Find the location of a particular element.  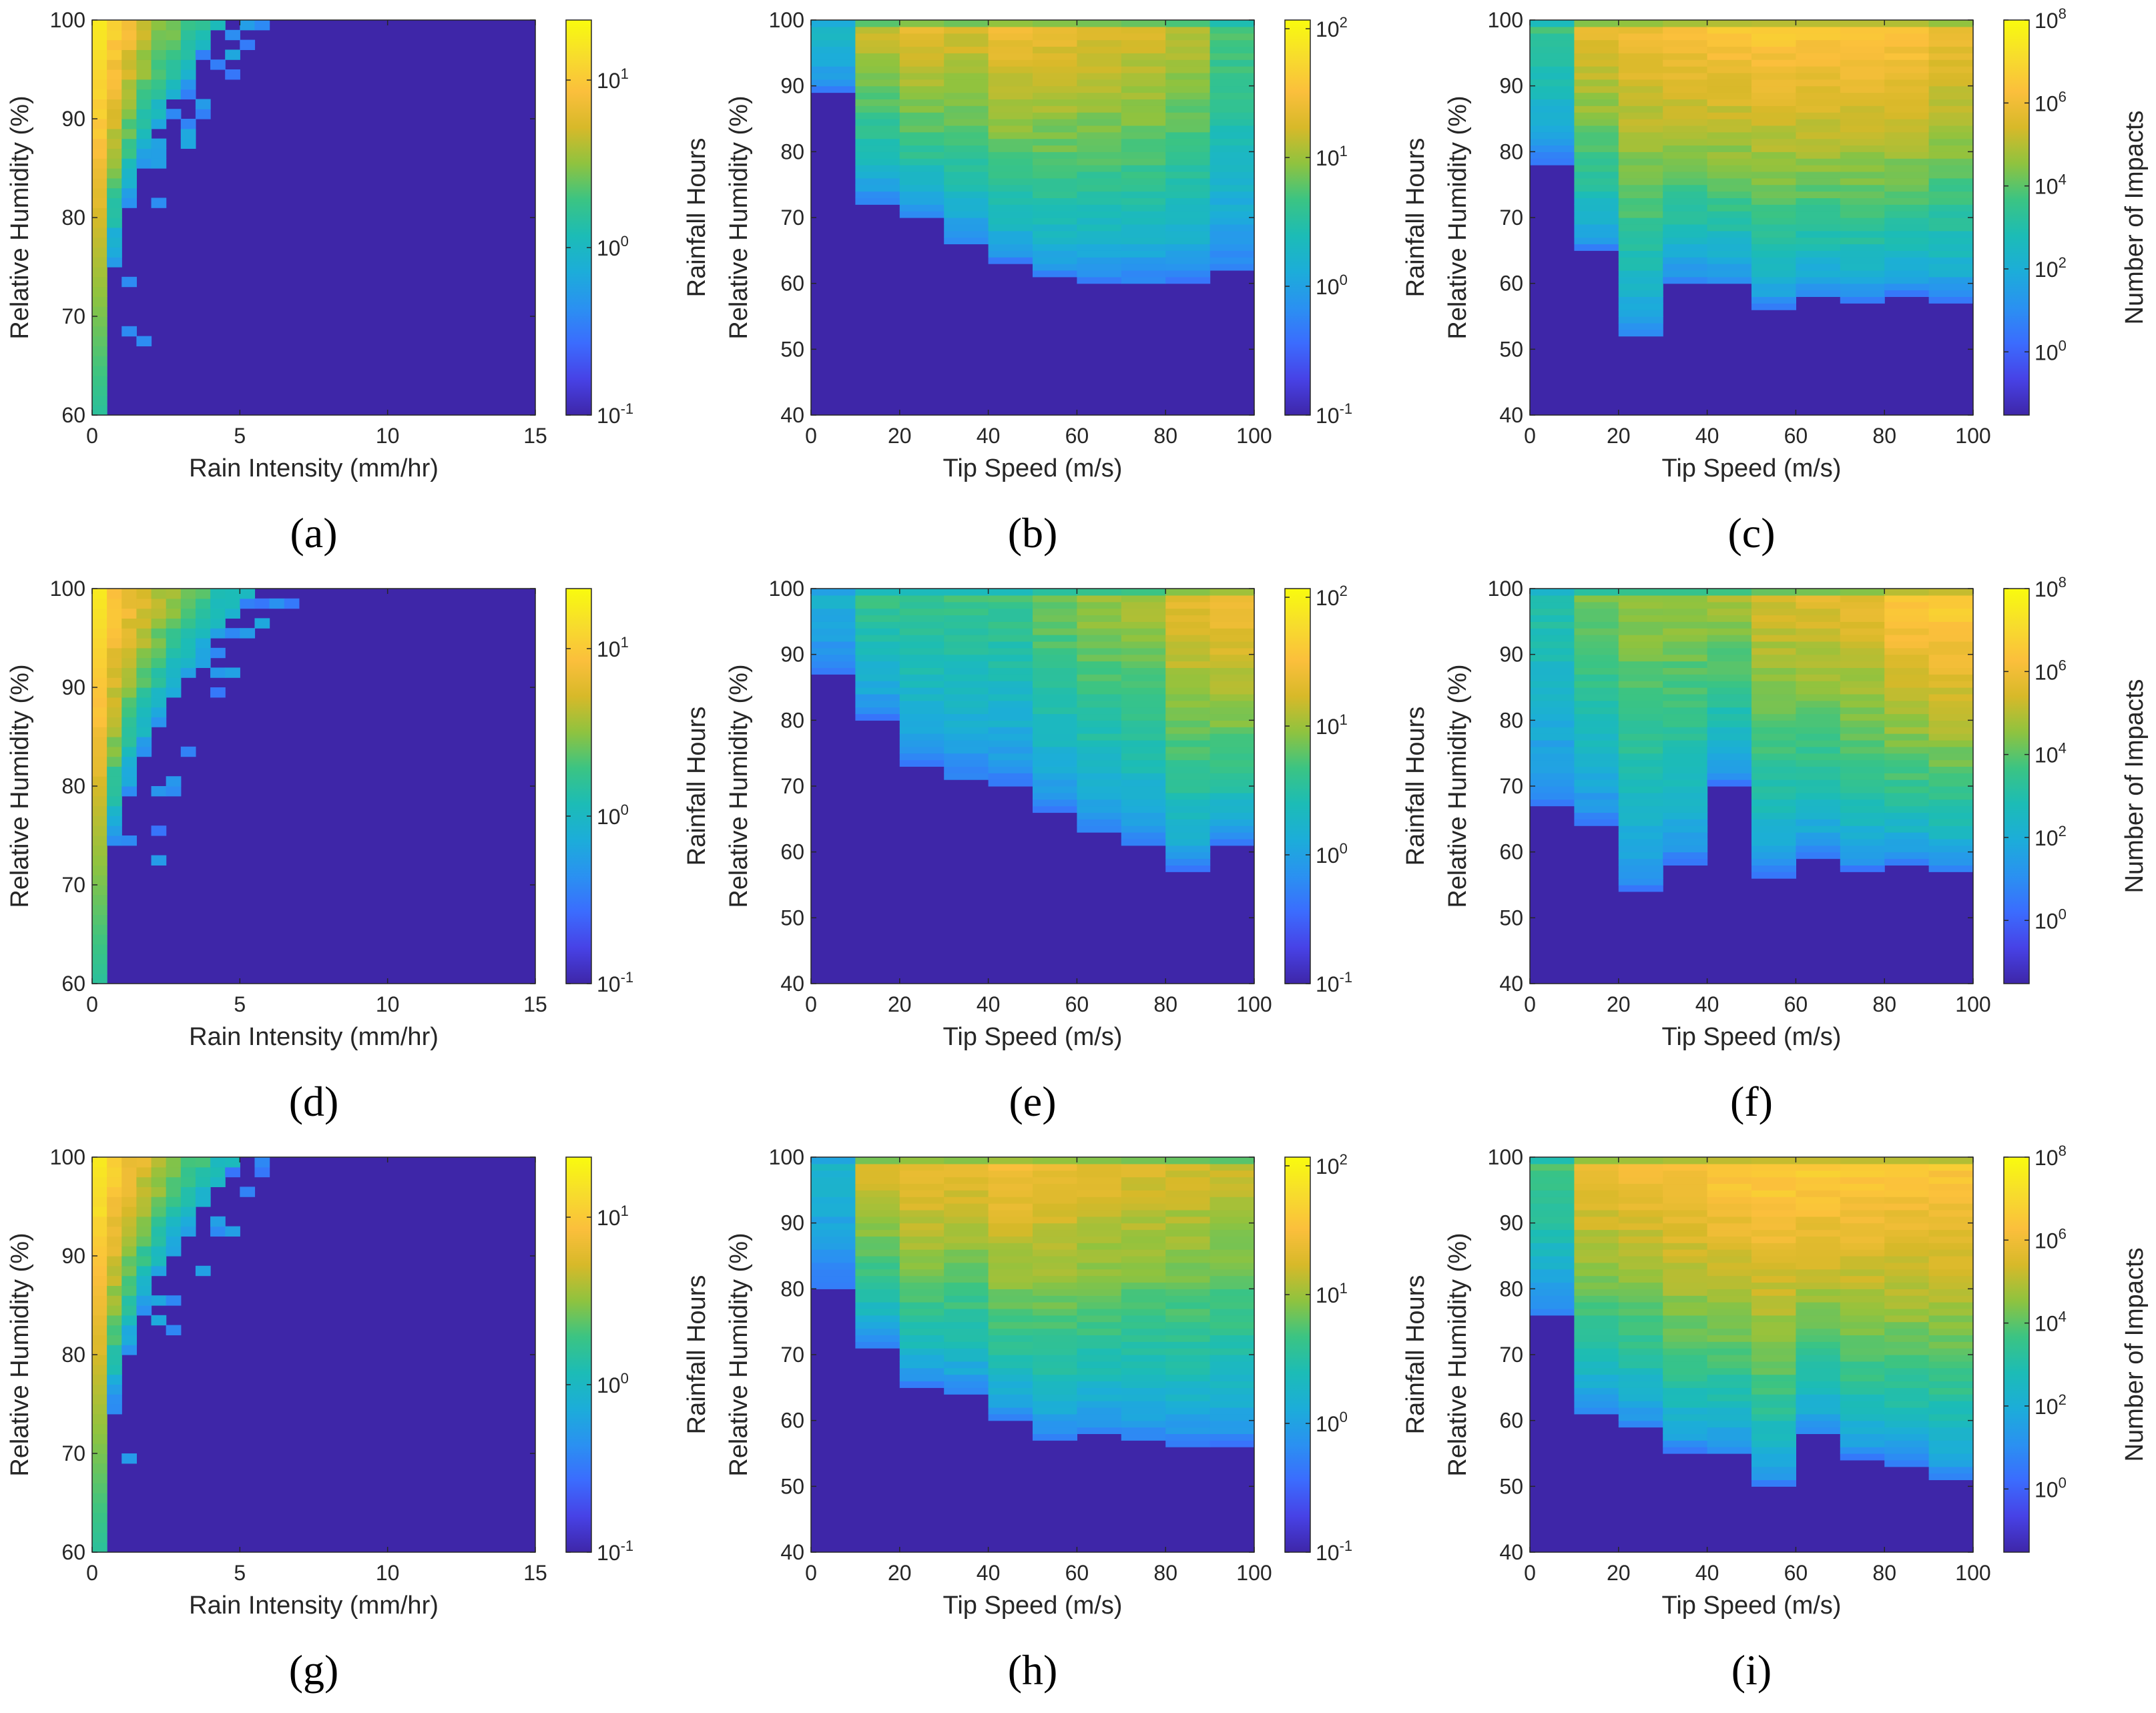

colorbar-tick-label: 10⁻¹ is located at coordinates (1334, 1551).